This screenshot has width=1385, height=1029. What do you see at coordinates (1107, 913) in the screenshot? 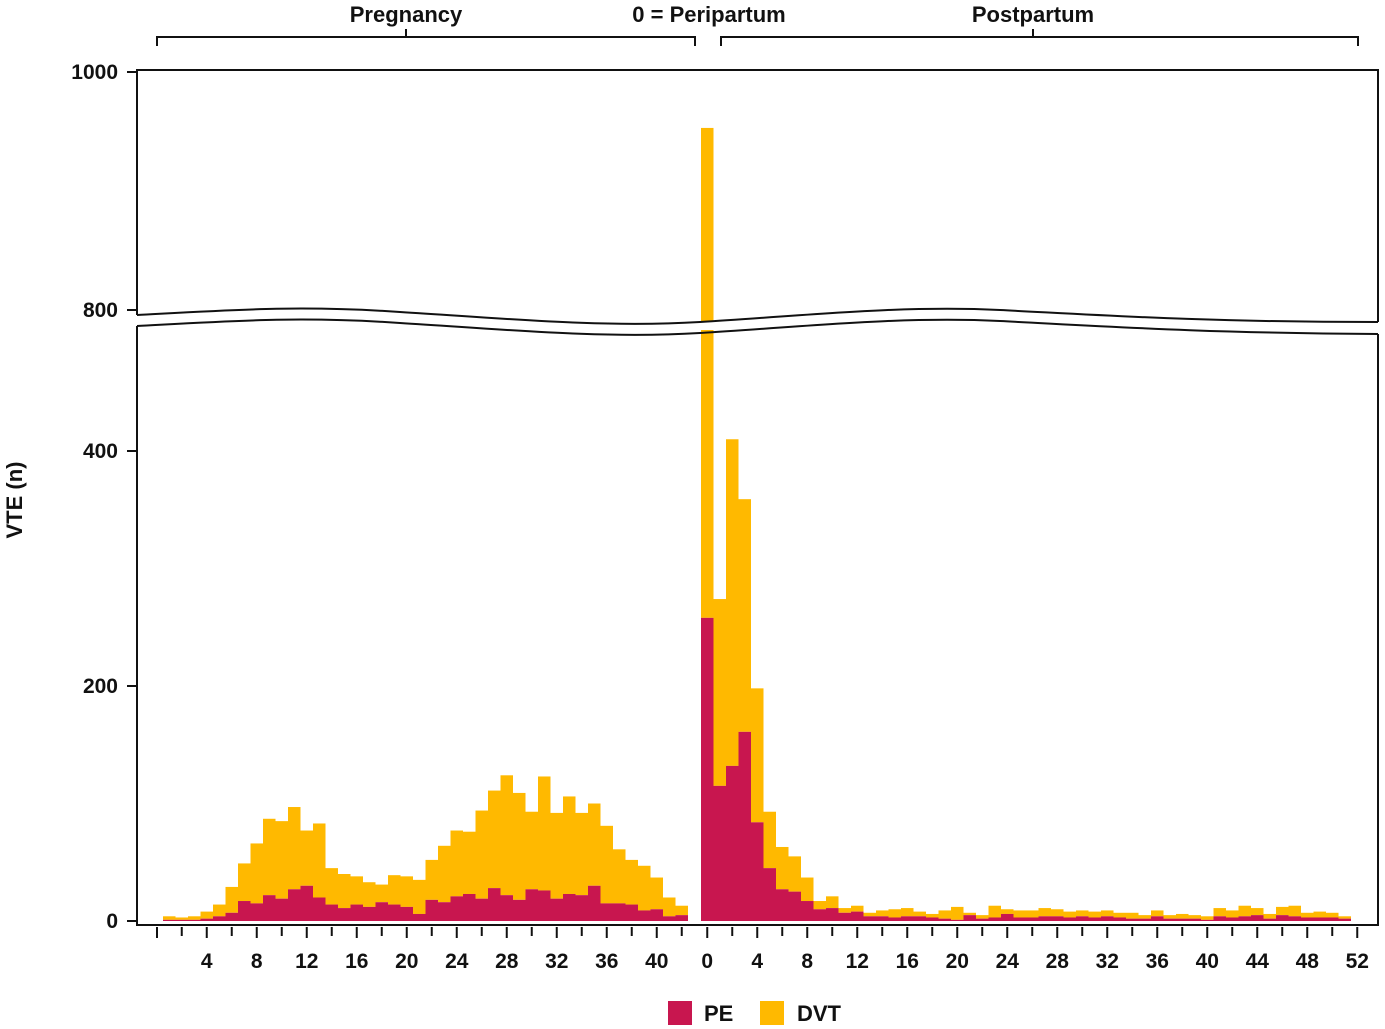
I see `postpartum-week-32-bar-dvt` at bounding box center [1107, 913].